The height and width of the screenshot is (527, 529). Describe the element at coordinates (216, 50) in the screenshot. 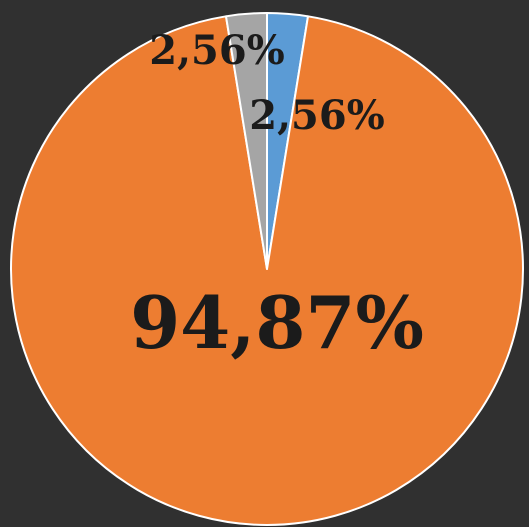

I see `pie-slice-label-3: 2,56%` at that location.